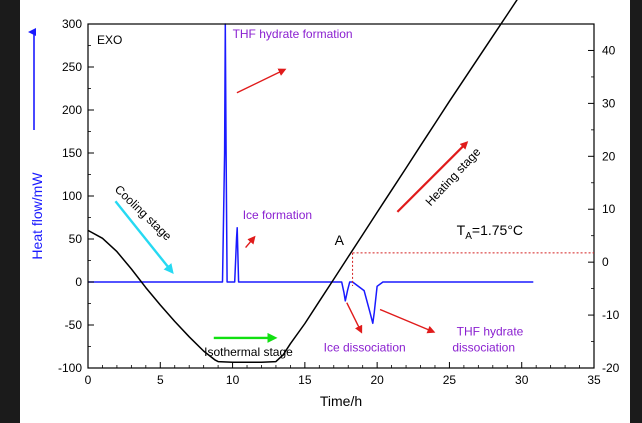  What do you see at coordinates (594, 380) in the screenshot?
I see `x-tick-label: 35` at bounding box center [594, 380].